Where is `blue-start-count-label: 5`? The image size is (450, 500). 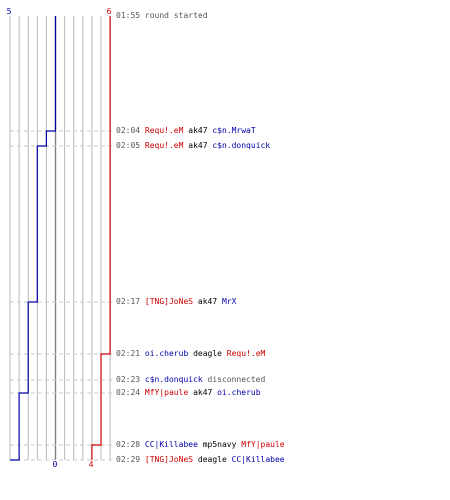
blue-start-count-label: 5 is located at coordinates (9, 11).